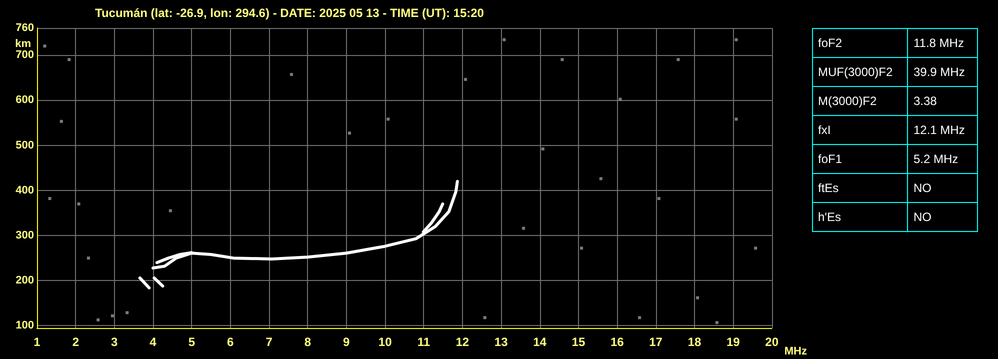  What do you see at coordinates (385, 342) in the screenshot?
I see `x-tick-label: 10` at bounding box center [385, 342].